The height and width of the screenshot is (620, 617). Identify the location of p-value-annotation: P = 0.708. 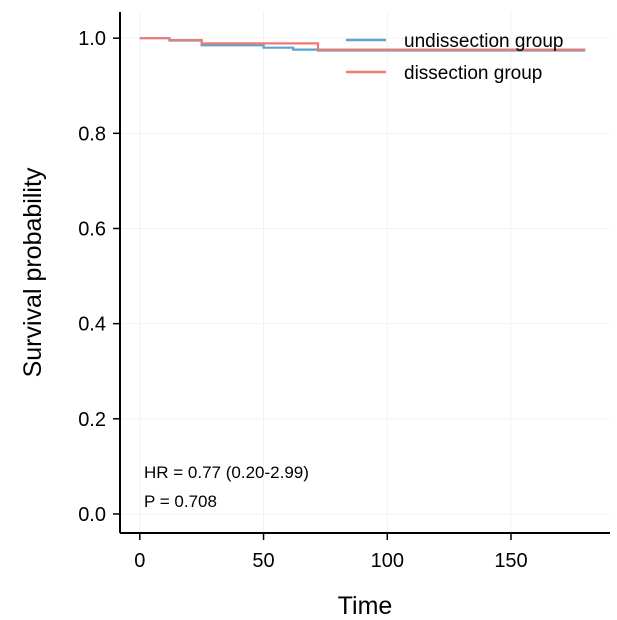
(180, 501).